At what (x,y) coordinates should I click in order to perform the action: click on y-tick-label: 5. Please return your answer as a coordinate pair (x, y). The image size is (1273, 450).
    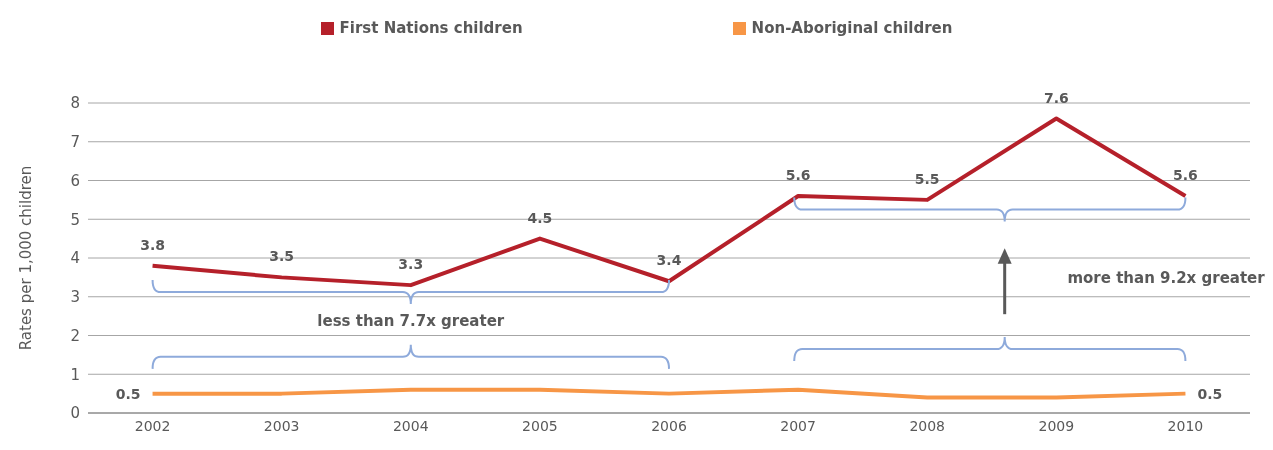
    Looking at the image, I should click on (75, 219).